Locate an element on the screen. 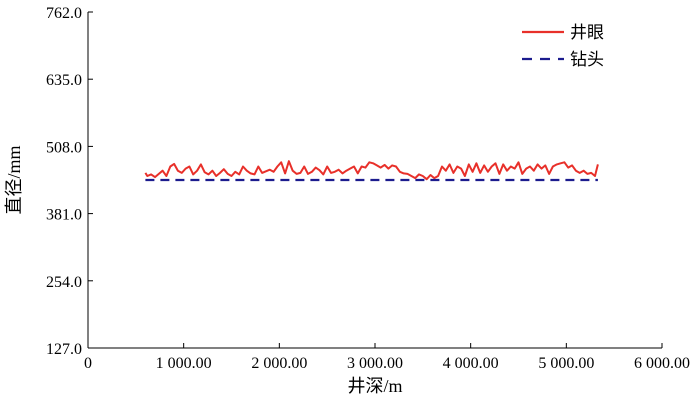 This screenshot has height=402, width=700. y-ticks: 127.0 254.0 381.0 508.0 635.0 762.0 is located at coordinates (69, 181).